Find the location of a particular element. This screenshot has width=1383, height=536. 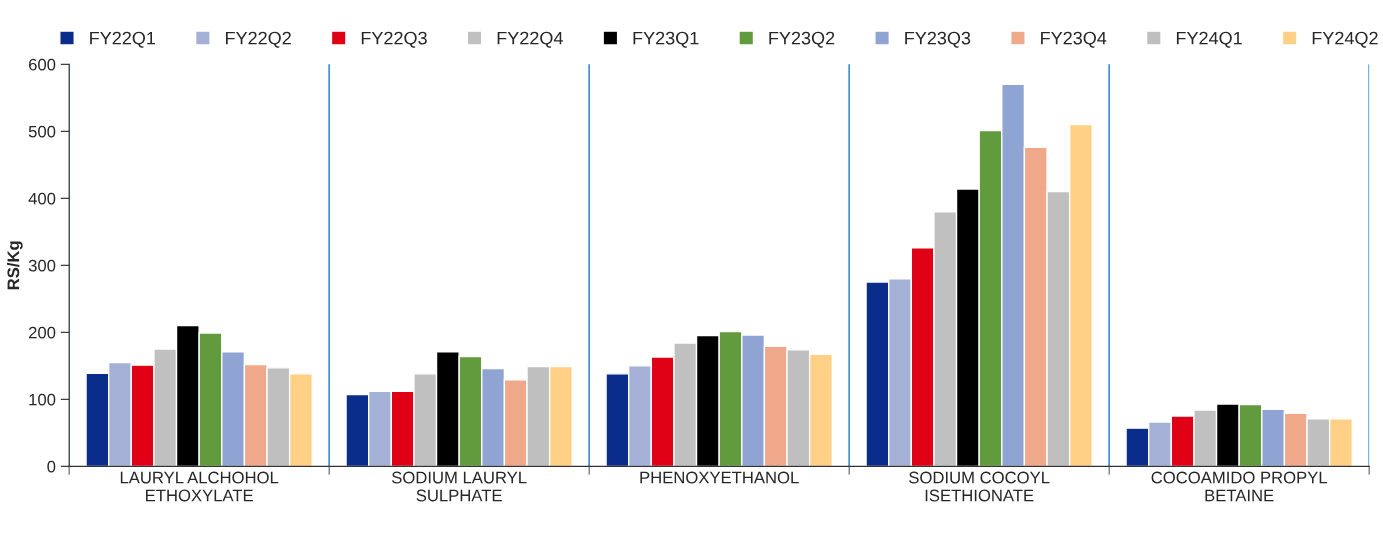

x-tick-label: PHENOXYETHANOL is located at coordinates (719, 477).